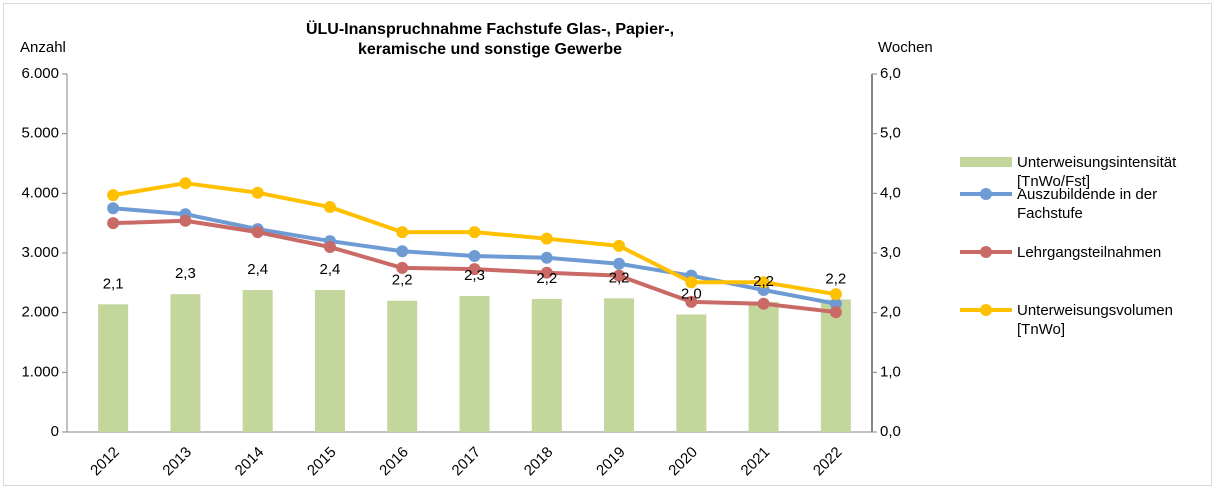 This screenshot has width=1216, height=489. Describe the element at coordinates (1087, 204) in the screenshot. I see `legend-label: Auszubildende in der Fachstufe` at that location.